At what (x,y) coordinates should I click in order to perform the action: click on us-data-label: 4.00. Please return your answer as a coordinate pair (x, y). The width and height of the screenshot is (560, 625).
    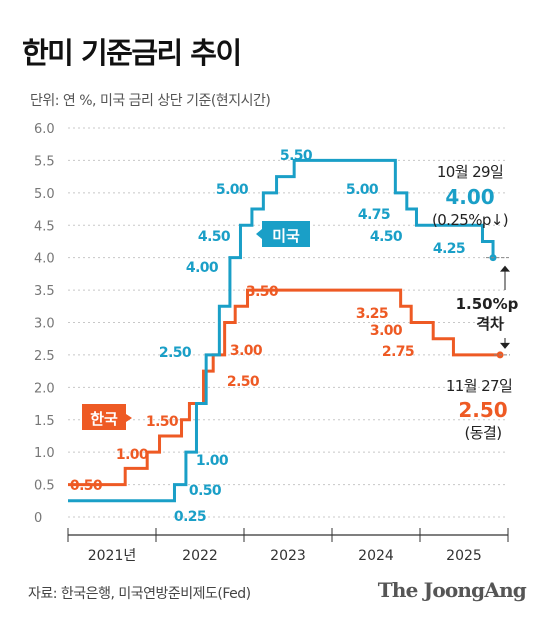
    Looking at the image, I should click on (202, 268).